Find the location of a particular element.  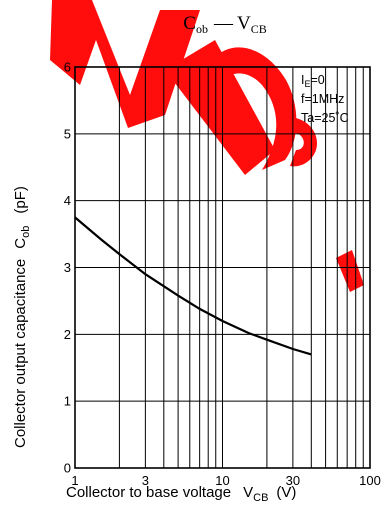

y-tick-label: 1 is located at coordinates (67, 401).